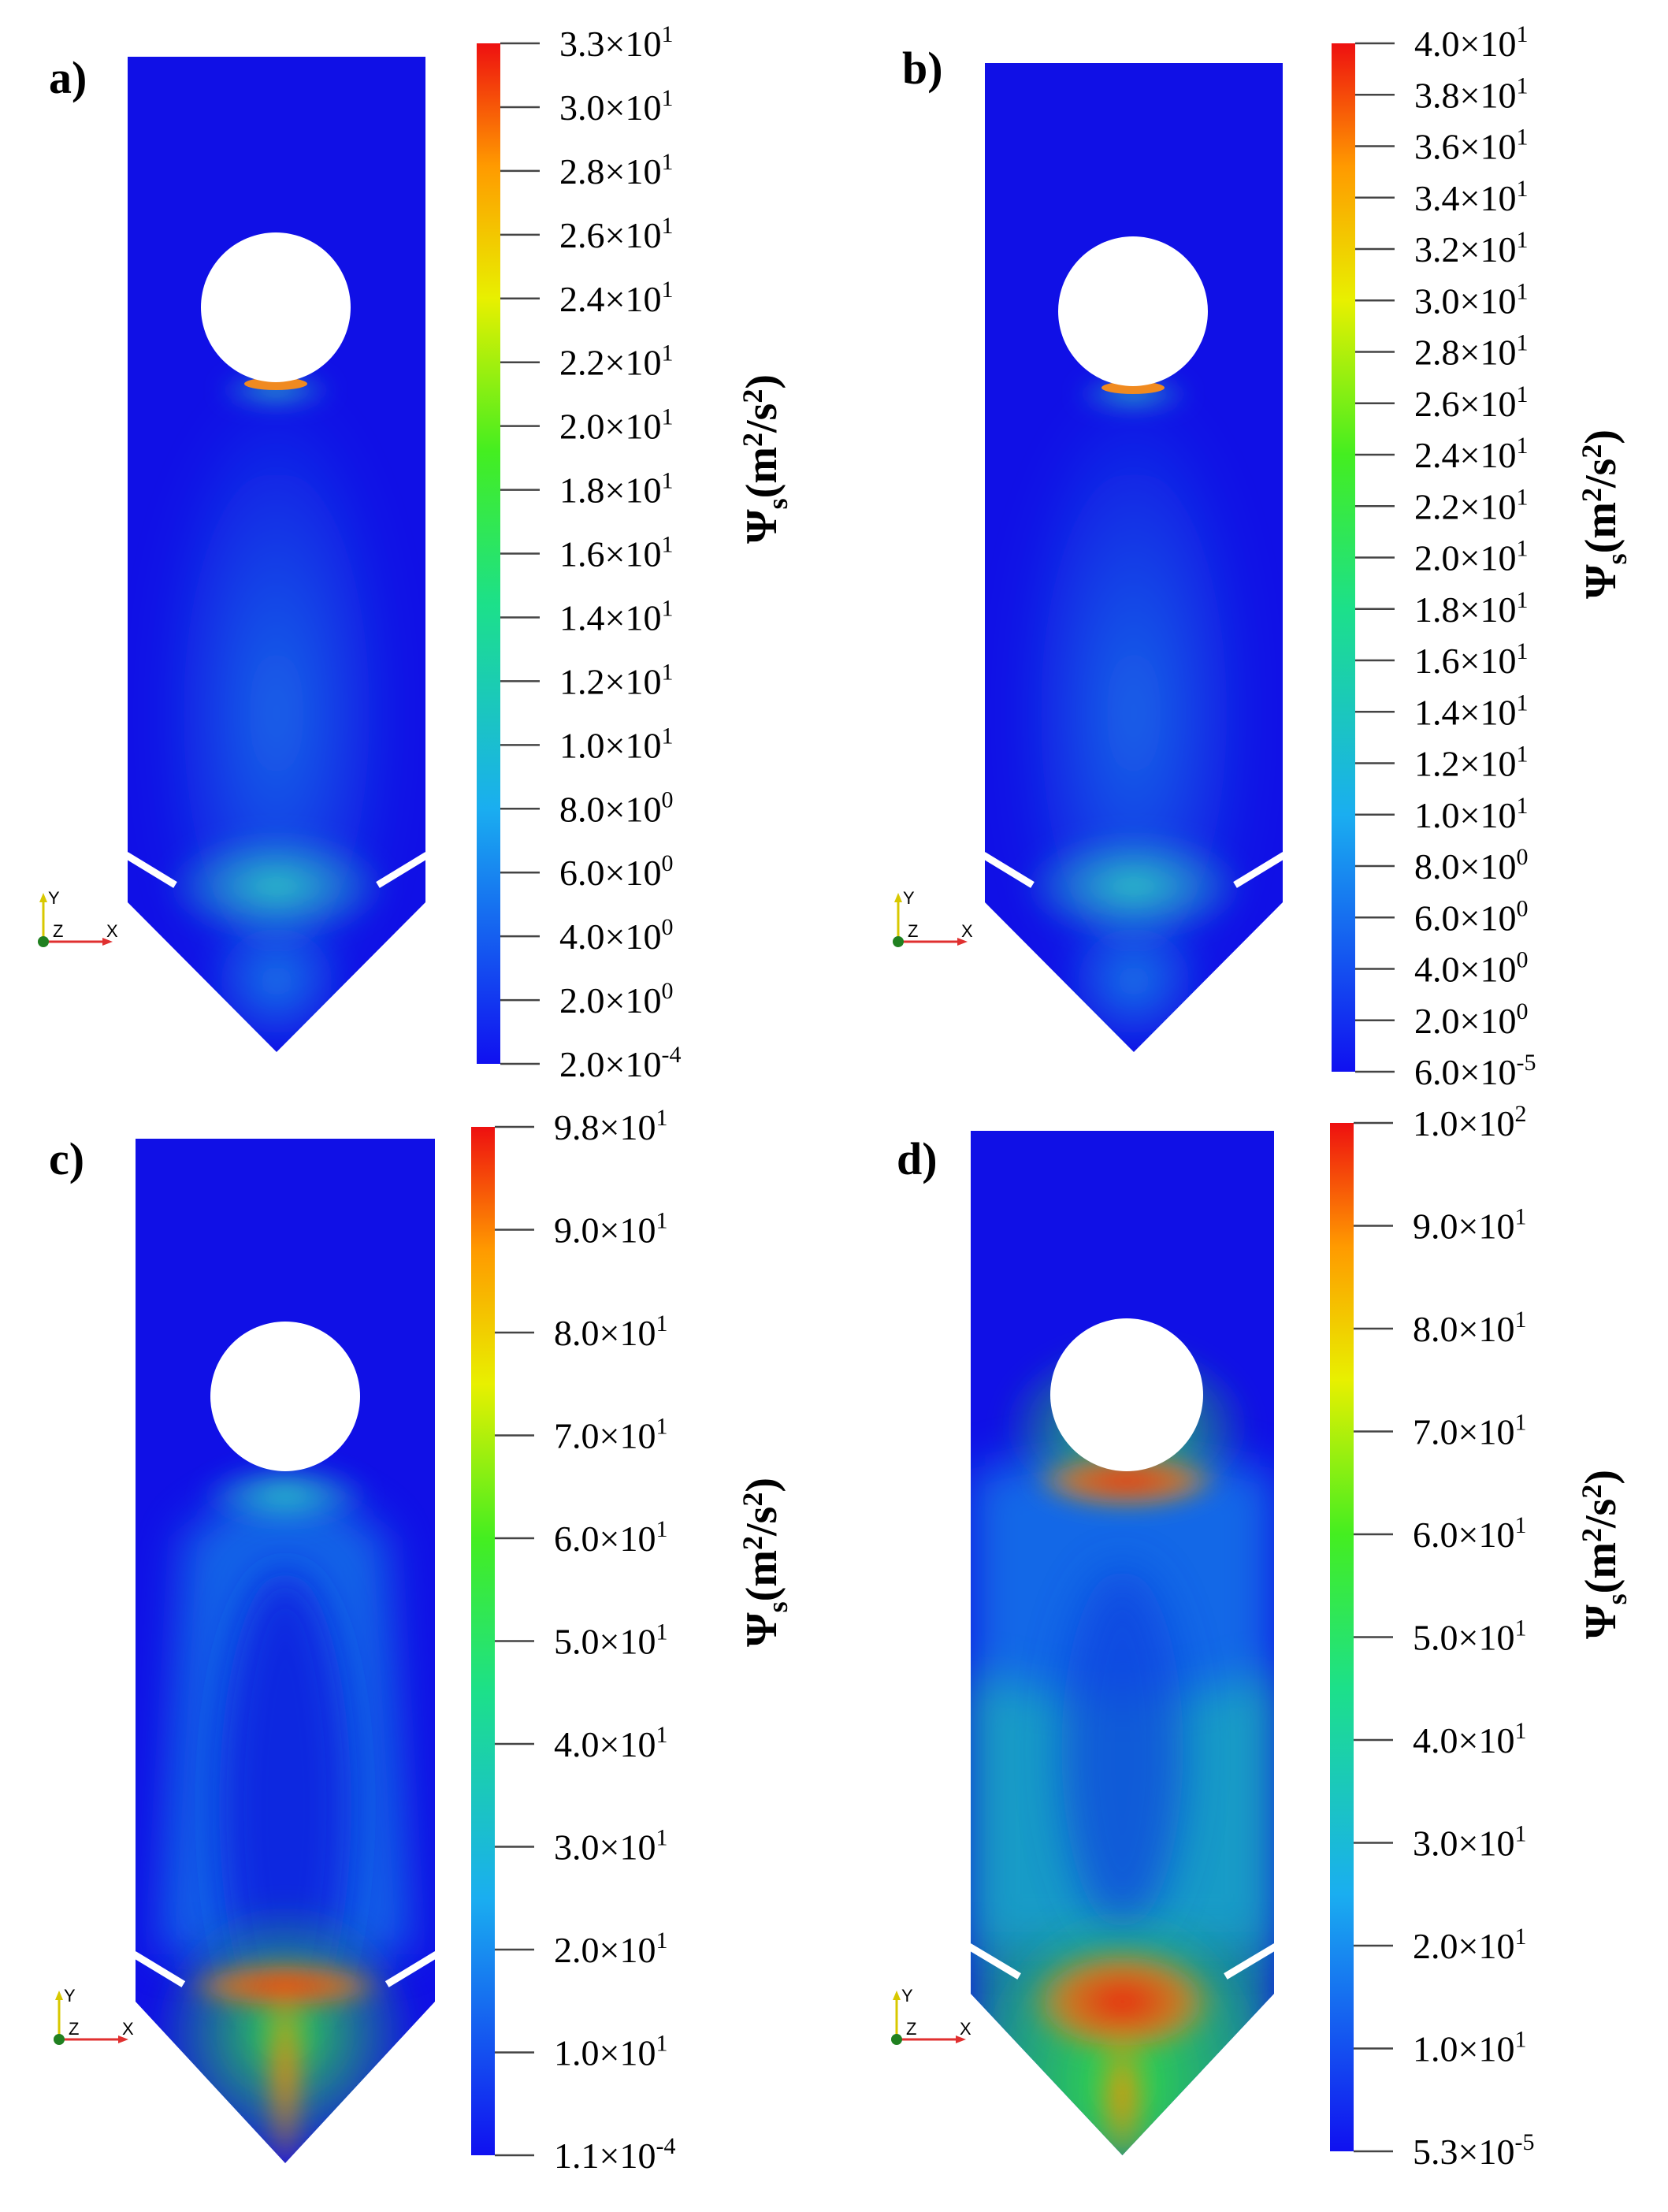 This screenshot has height=2212, width=1668. Describe the element at coordinates (1469, 1328) in the screenshot. I see `colorbar-tick-label: 8.0×10¹` at that location.